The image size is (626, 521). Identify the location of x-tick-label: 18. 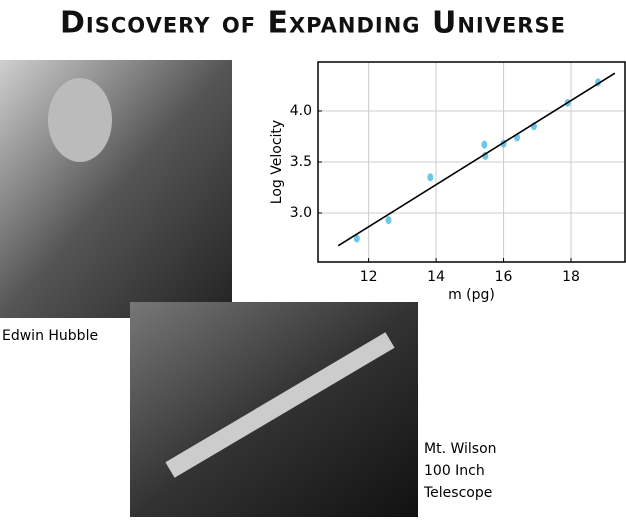
(571, 277).